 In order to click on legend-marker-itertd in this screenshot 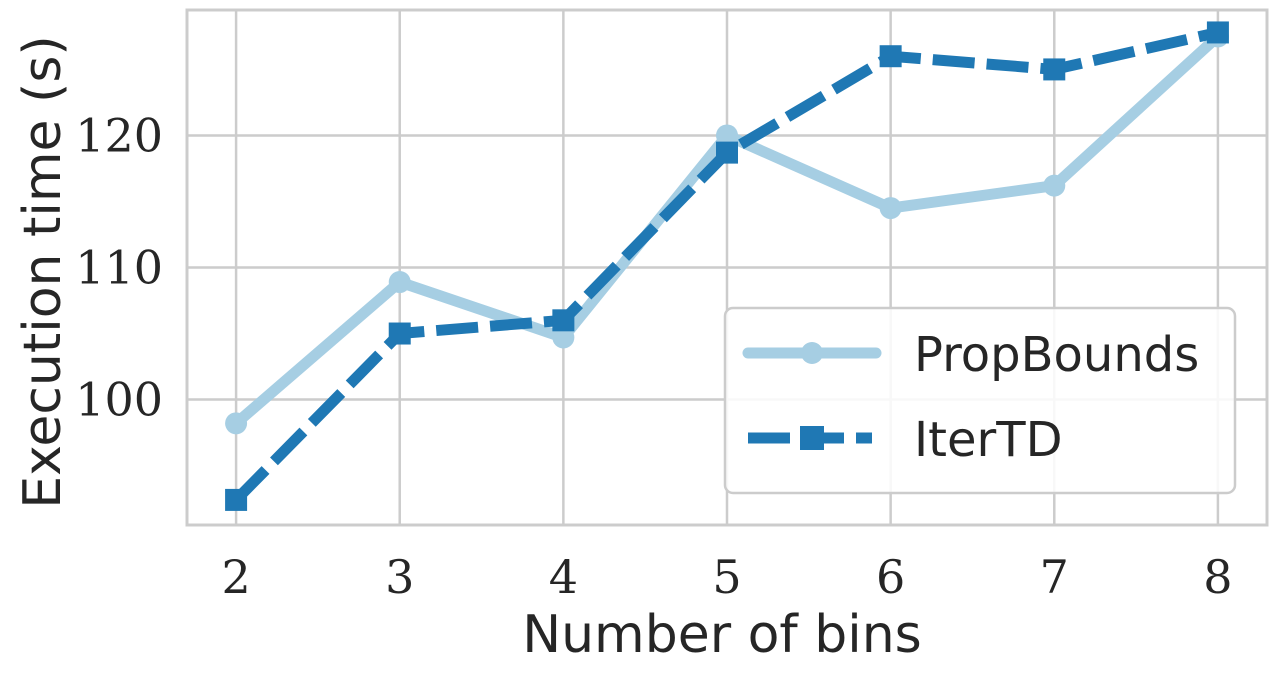, I will do `click(812, 438)`.